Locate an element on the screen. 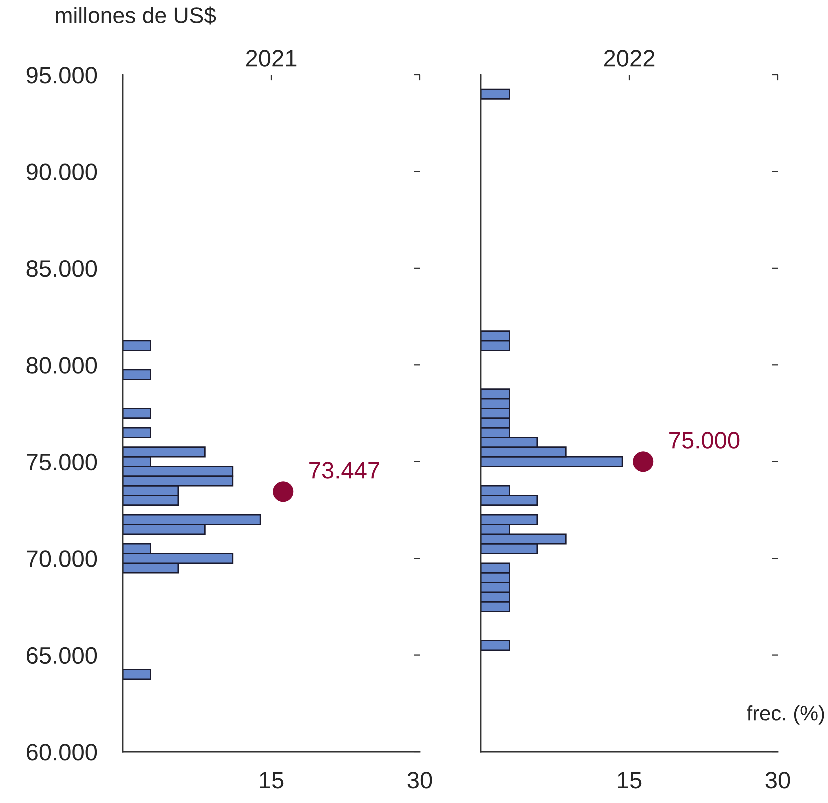 This screenshot has width=828, height=803. annotation: 75.000 is located at coordinates (705, 440).